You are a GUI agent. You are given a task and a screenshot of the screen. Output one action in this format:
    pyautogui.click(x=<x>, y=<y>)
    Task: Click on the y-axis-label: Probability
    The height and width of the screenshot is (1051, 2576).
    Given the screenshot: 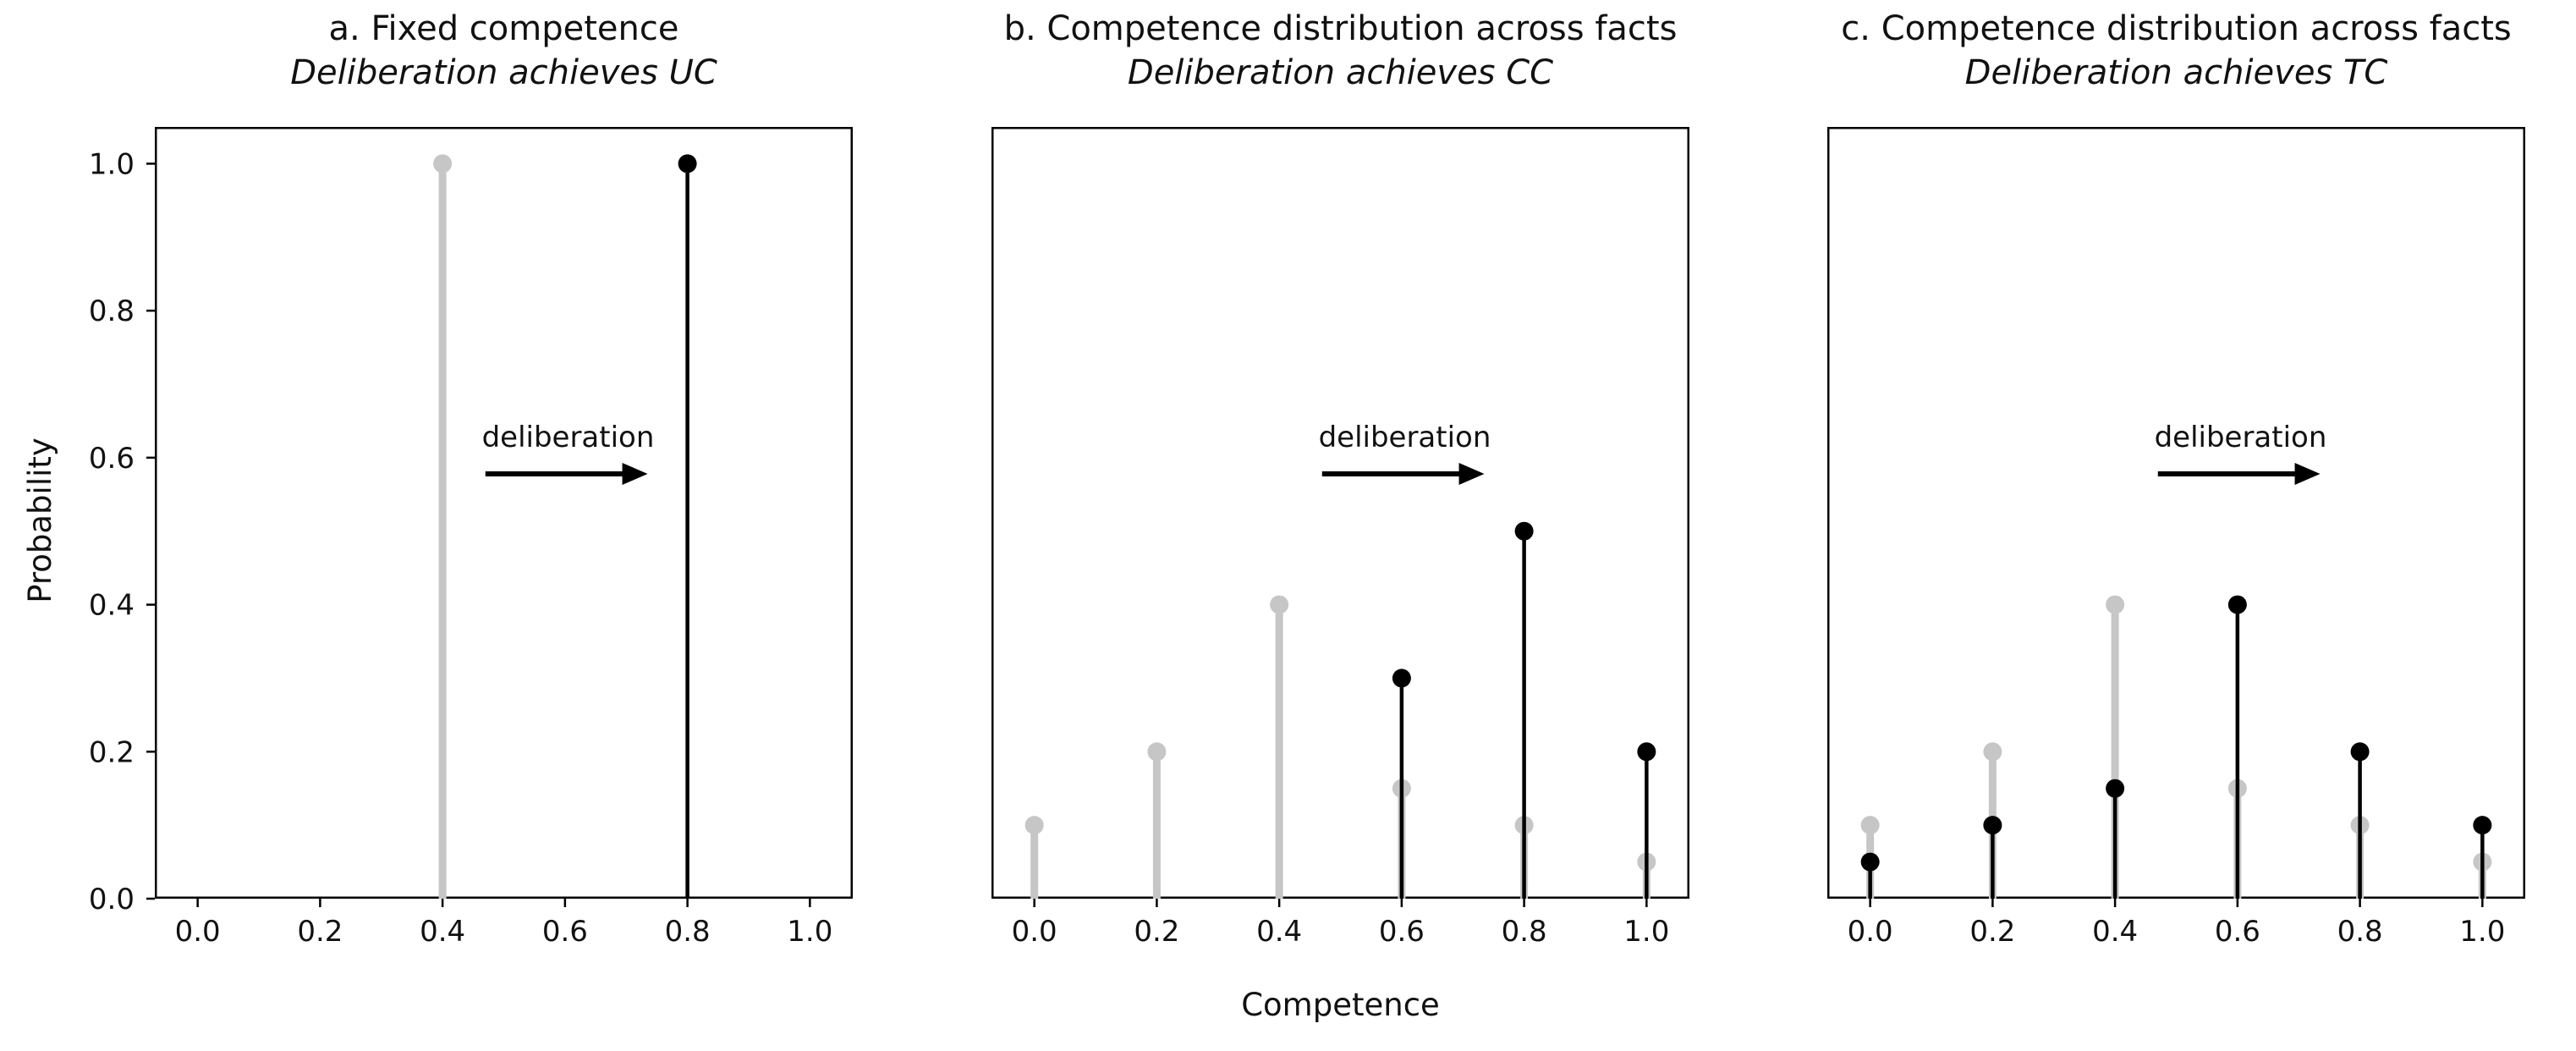 What is the action you would take?
    pyautogui.click(x=40, y=520)
    